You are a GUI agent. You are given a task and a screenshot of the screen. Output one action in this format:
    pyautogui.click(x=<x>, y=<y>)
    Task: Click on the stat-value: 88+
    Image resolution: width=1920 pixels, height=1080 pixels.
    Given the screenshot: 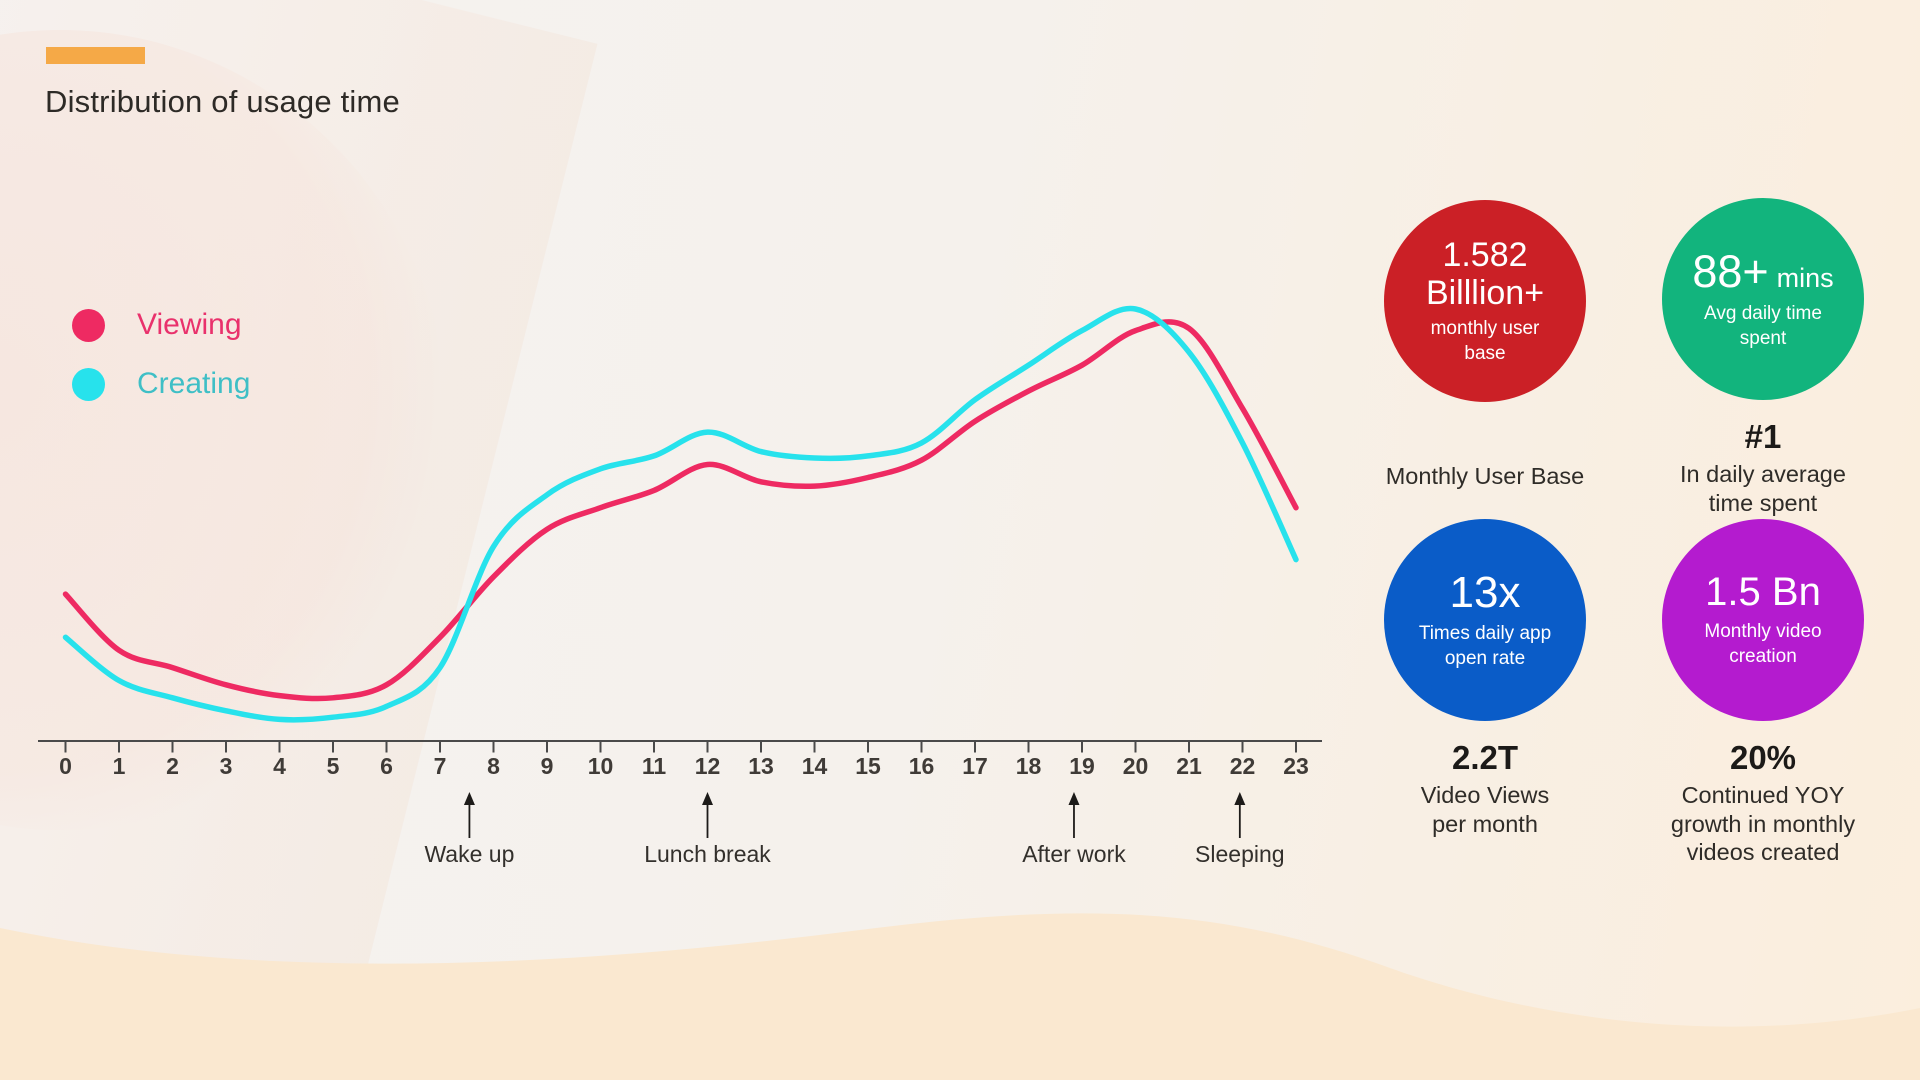 What is the action you would take?
    pyautogui.click(x=1730, y=271)
    